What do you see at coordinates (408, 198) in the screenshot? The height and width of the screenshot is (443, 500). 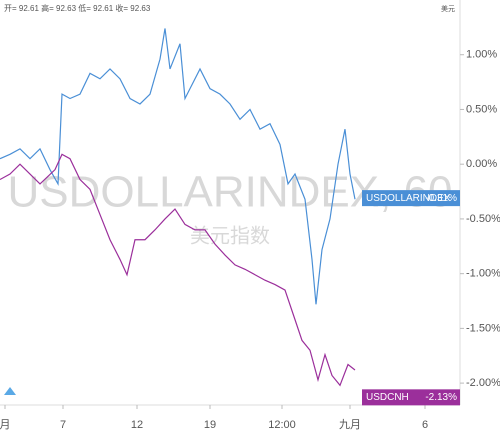 I see `end-label-name: USDOLLARINDEX` at bounding box center [408, 198].